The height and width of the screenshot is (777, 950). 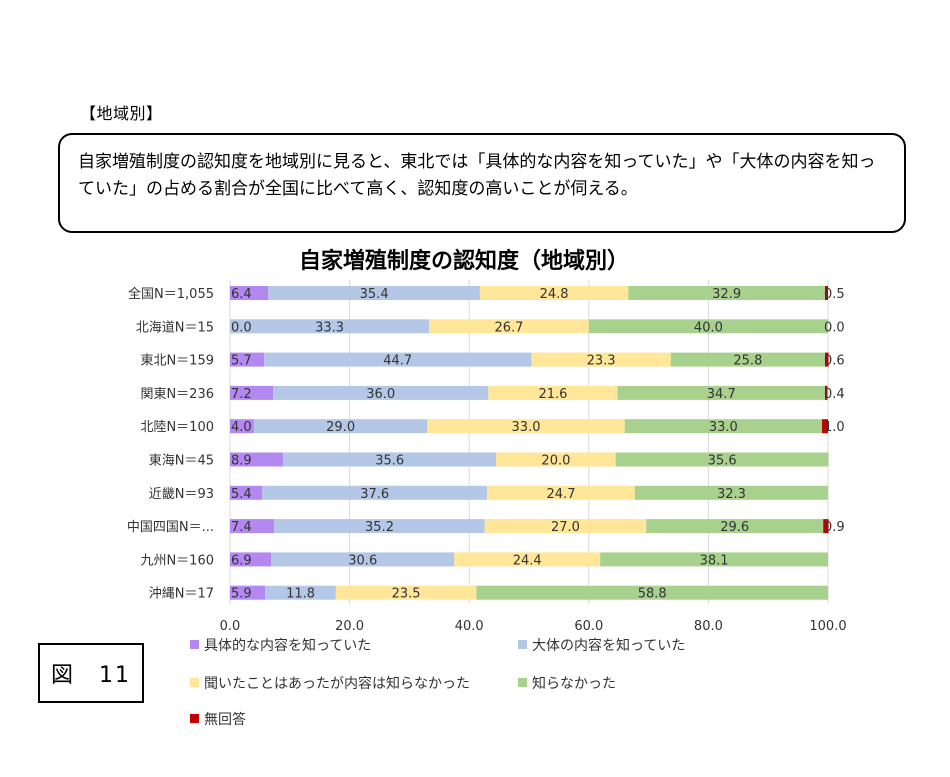 I want to click on data-label: 24.8, so click(x=554, y=294).